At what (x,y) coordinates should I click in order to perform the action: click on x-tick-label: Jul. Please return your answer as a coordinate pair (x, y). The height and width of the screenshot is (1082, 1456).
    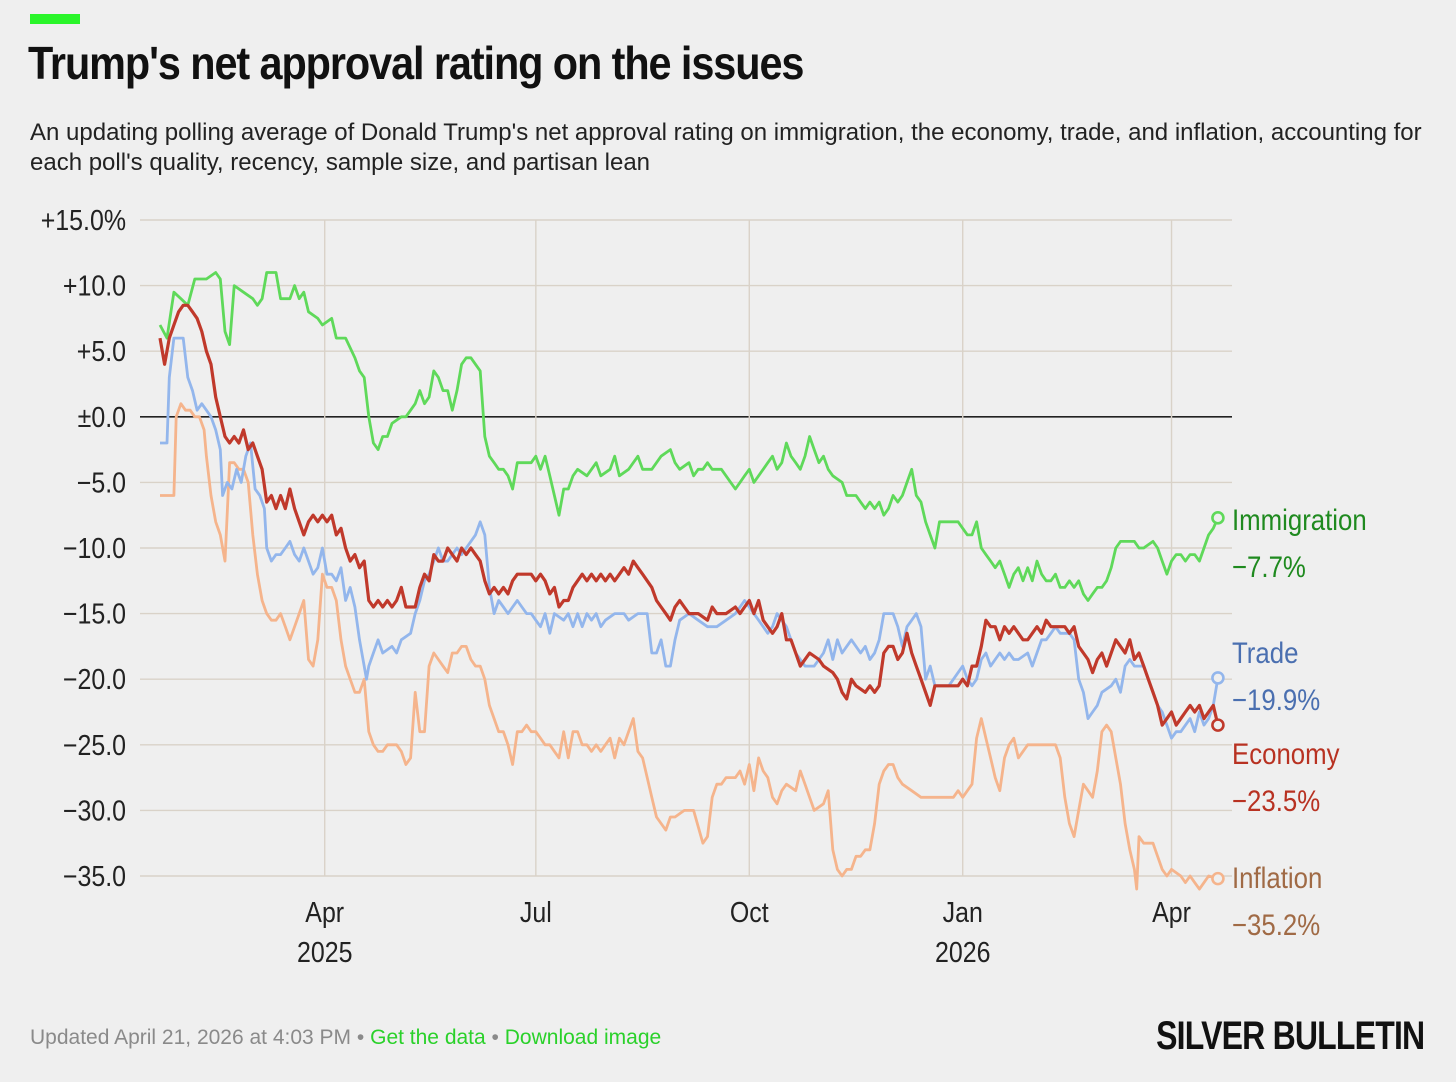
    Looking at the image, I should click on (536, 912).